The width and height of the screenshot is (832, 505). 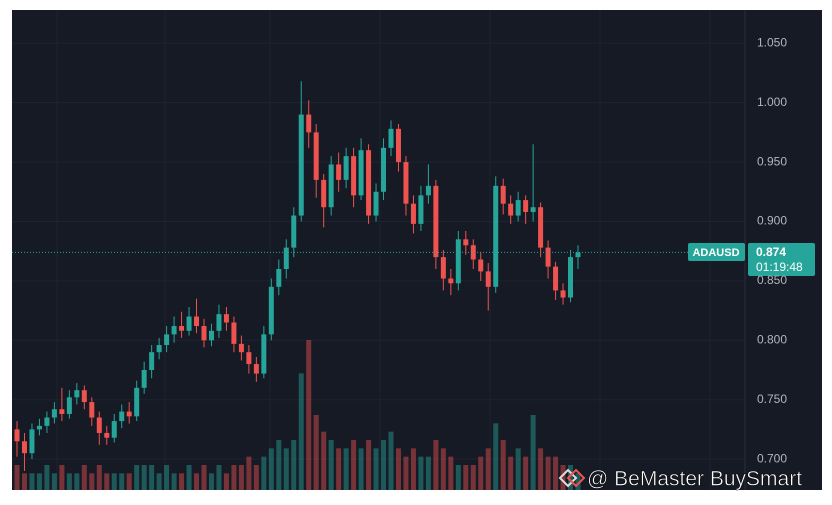 I want to click on watermark: @ BeMaster BuySmart, so click(x=694, y=479).